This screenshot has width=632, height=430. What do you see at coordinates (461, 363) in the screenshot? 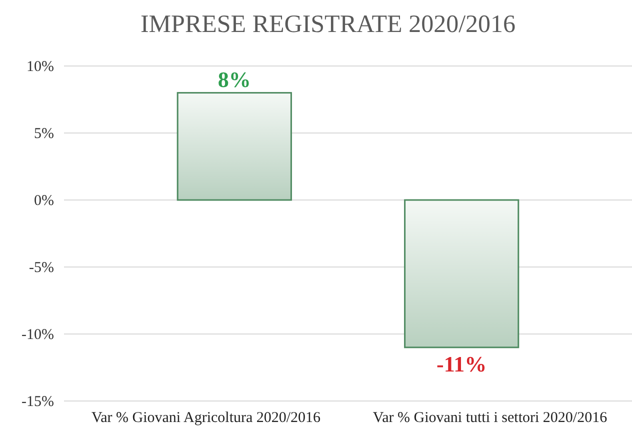
I see `data-label: -11%` at bounding box center [461, 363].